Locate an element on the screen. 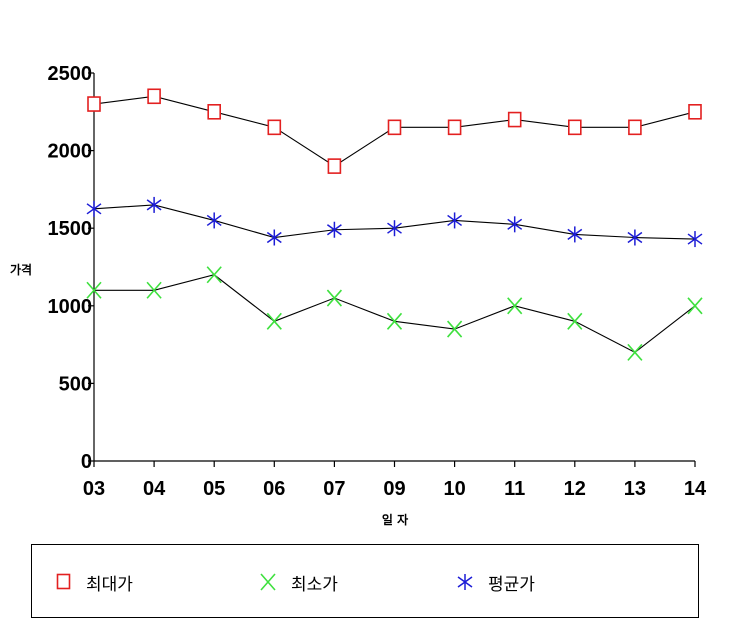  x-tick-label: 07 is located at coordinates (334, 489).